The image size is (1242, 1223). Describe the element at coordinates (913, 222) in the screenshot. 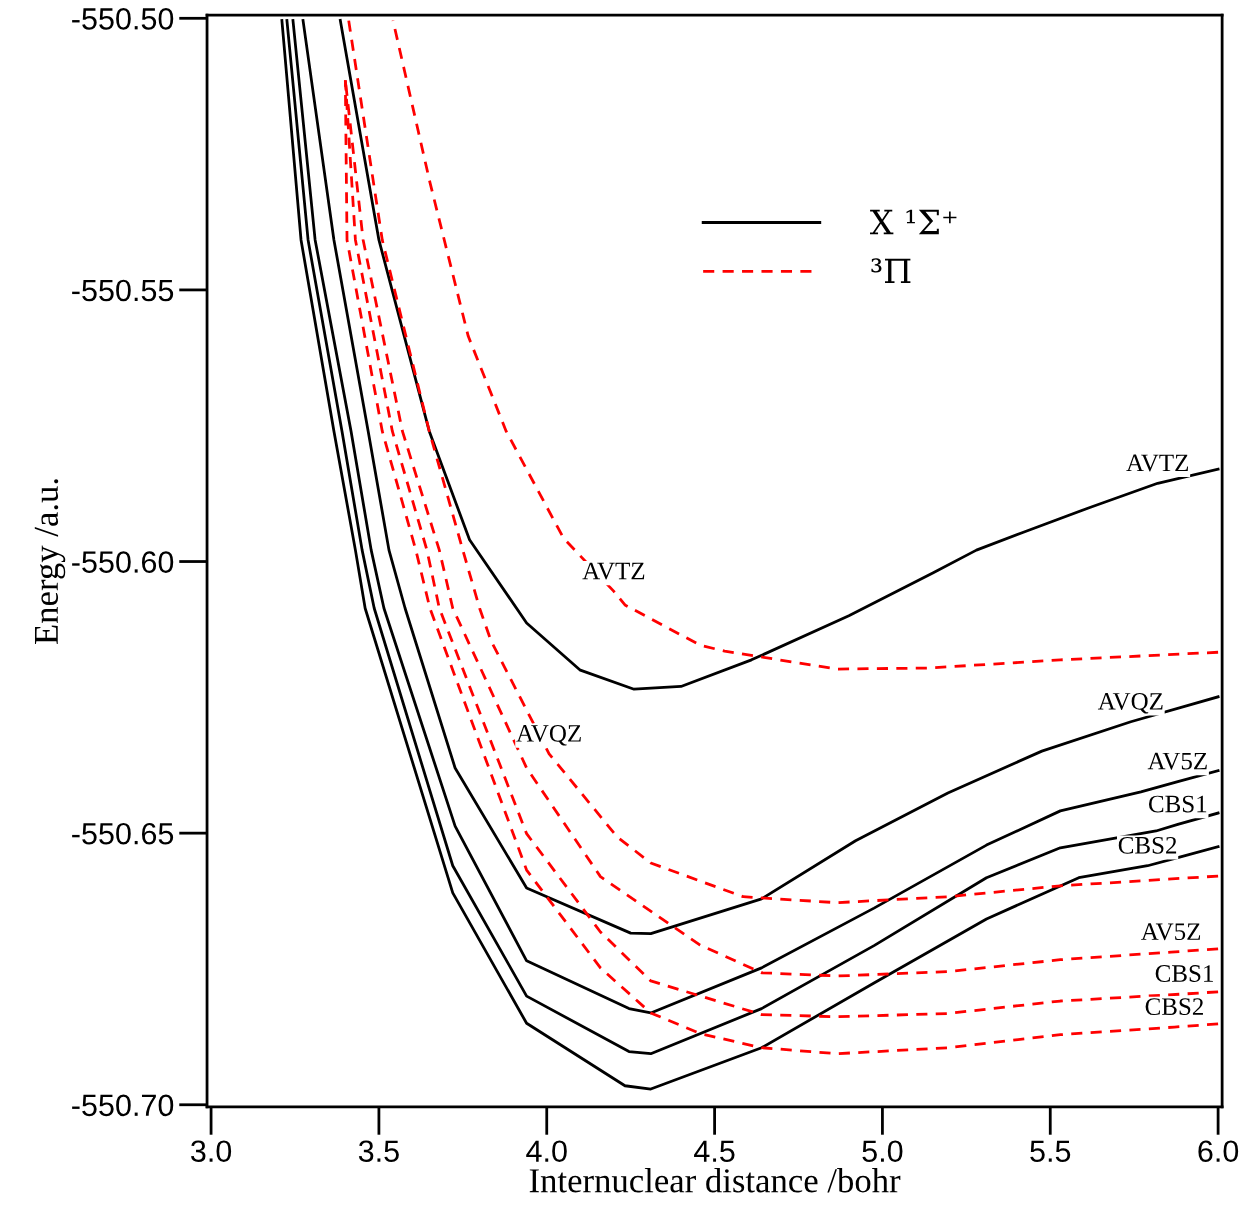

I see `legend-label: X ¹Σ⁺` at that location.